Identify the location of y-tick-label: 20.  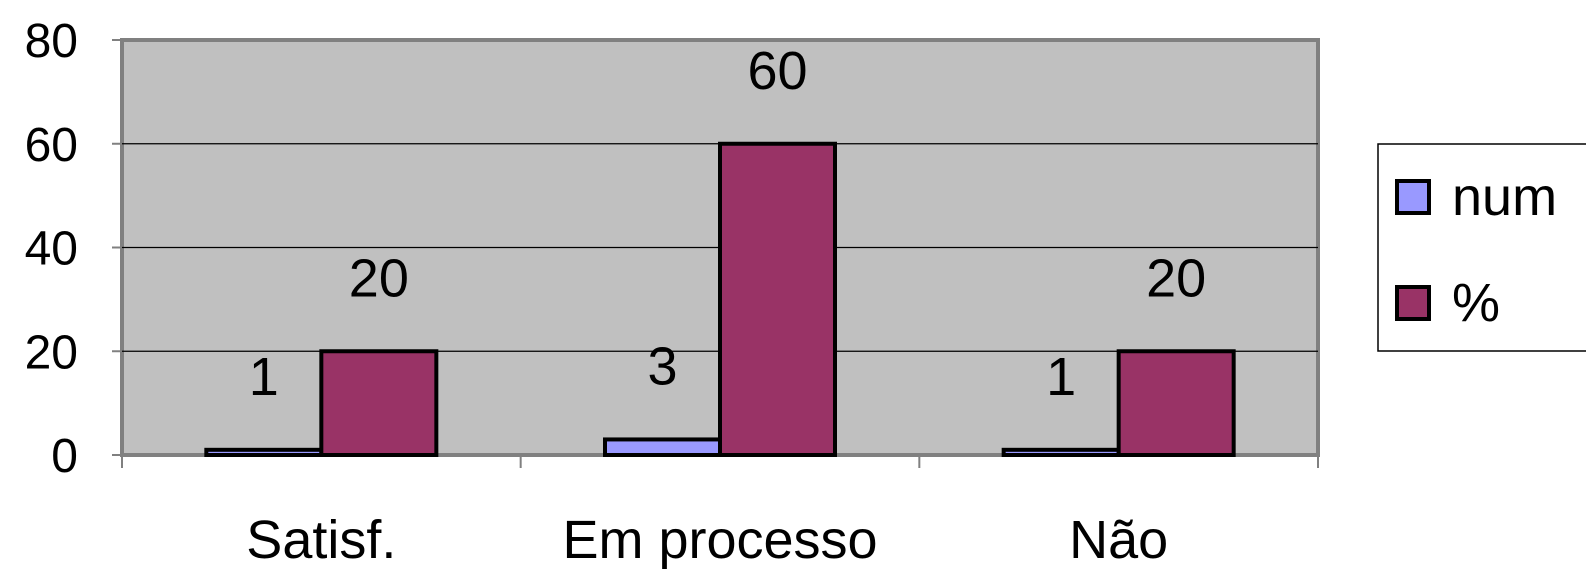
(51, 352).